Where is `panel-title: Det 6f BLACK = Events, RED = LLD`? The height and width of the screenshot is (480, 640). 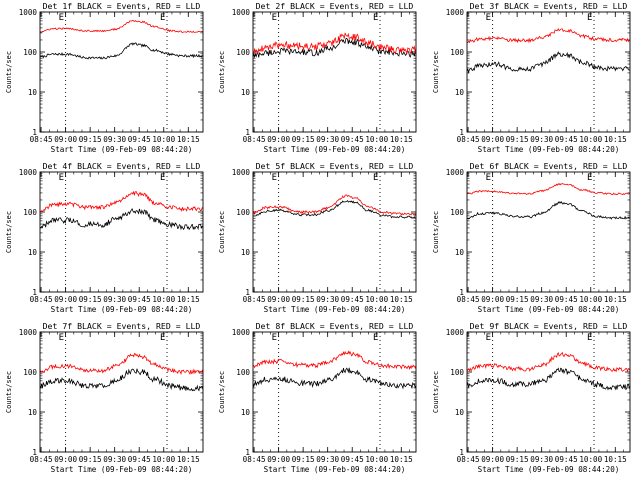 panel-title: Det 6f BLACK = Events, RED = LLD is located at coordinates (549, 166).